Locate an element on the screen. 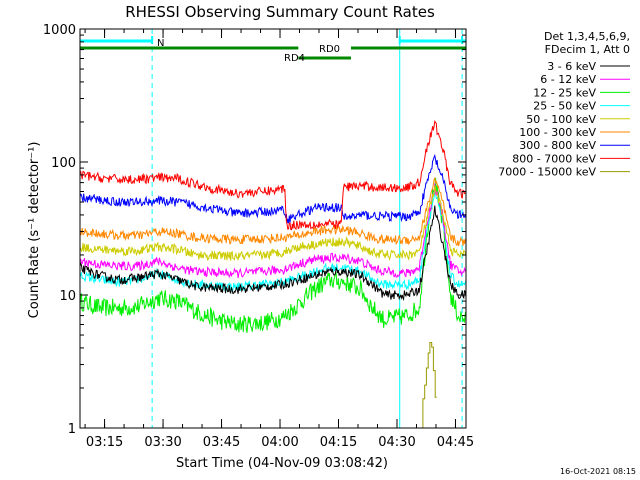 This screenshot has height=480, width=640. legend-label-4: 50 - 100 keV is located at coordinates (561, 119).